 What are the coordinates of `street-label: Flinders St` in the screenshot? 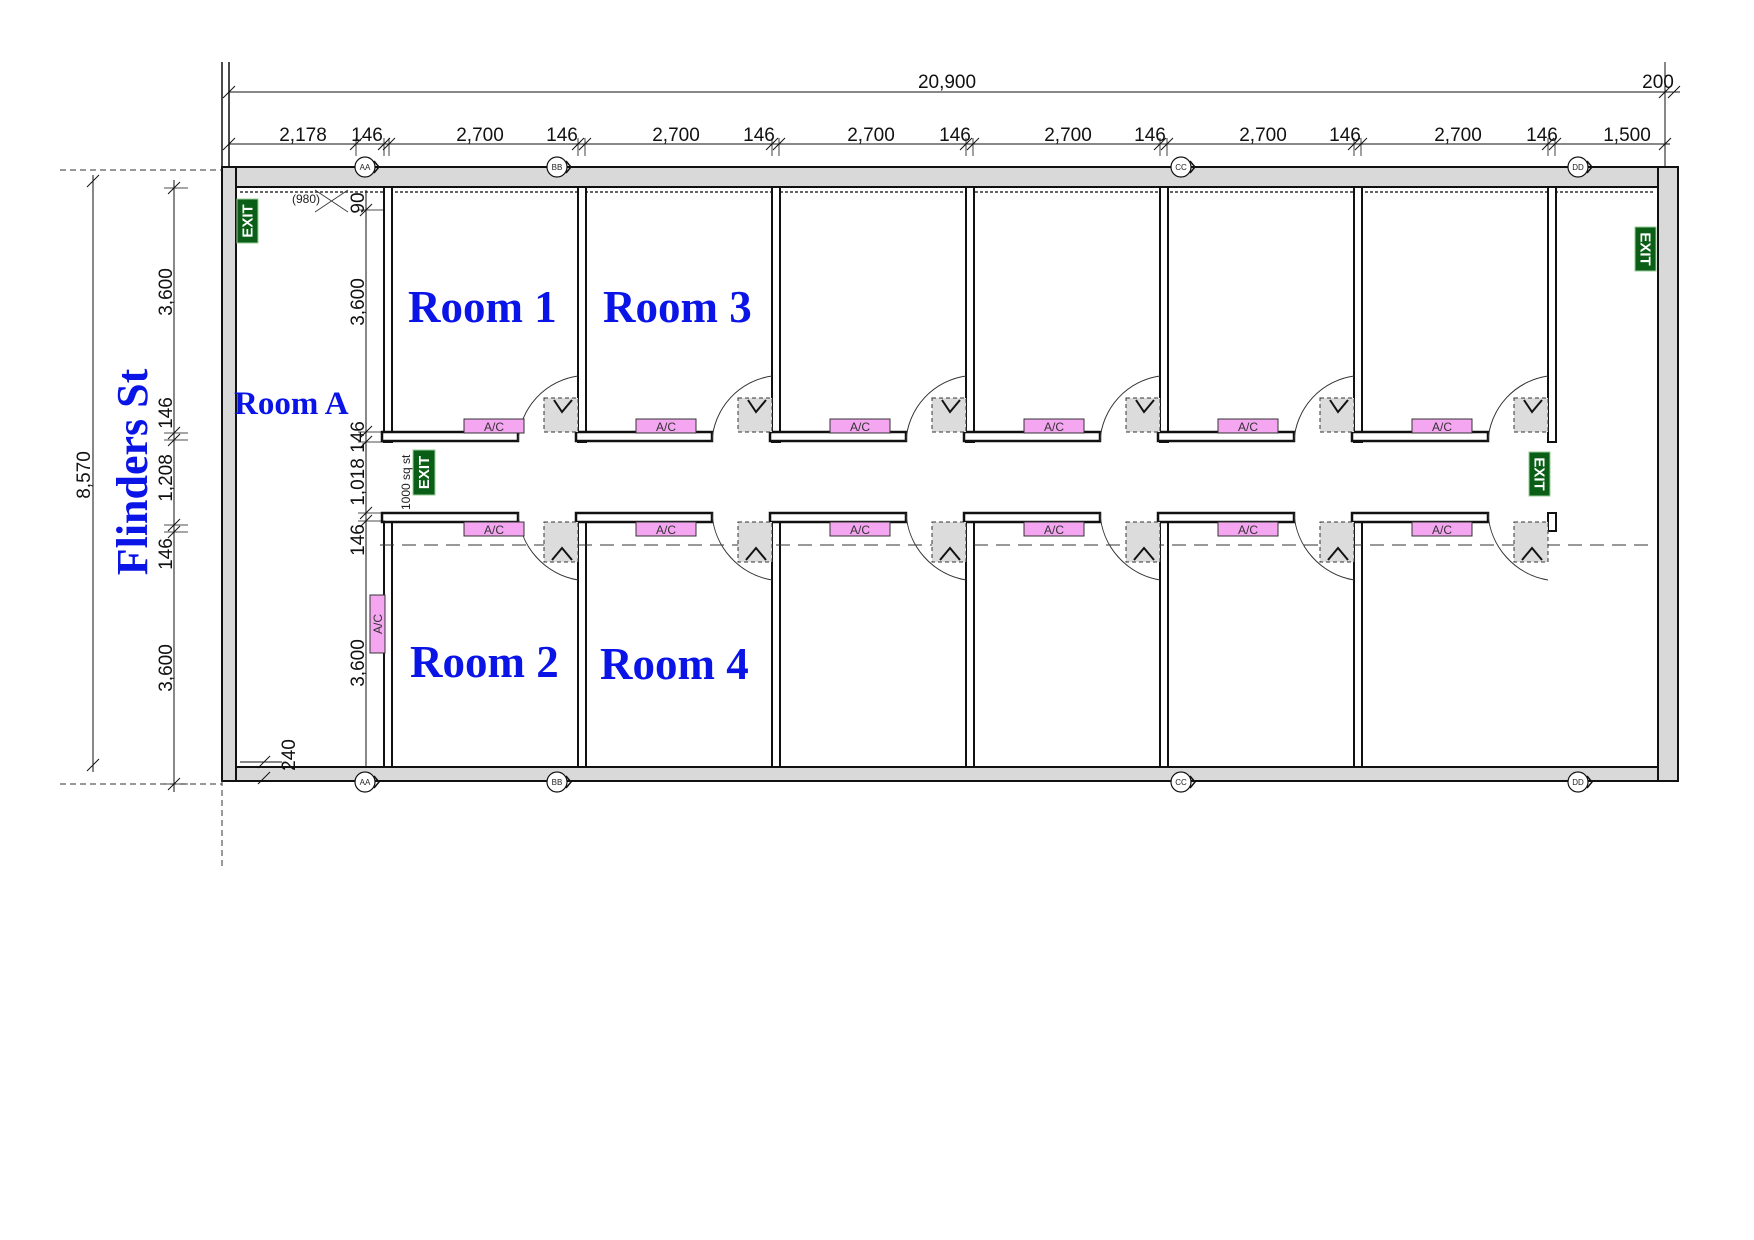 It's located at (132, 471).